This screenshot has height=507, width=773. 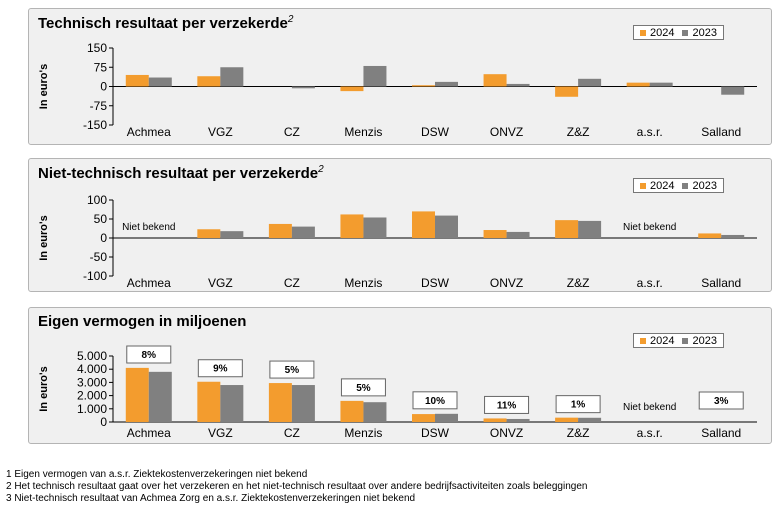 I want to click on y-tick-label: 3.000, so click(x=92, y=382).